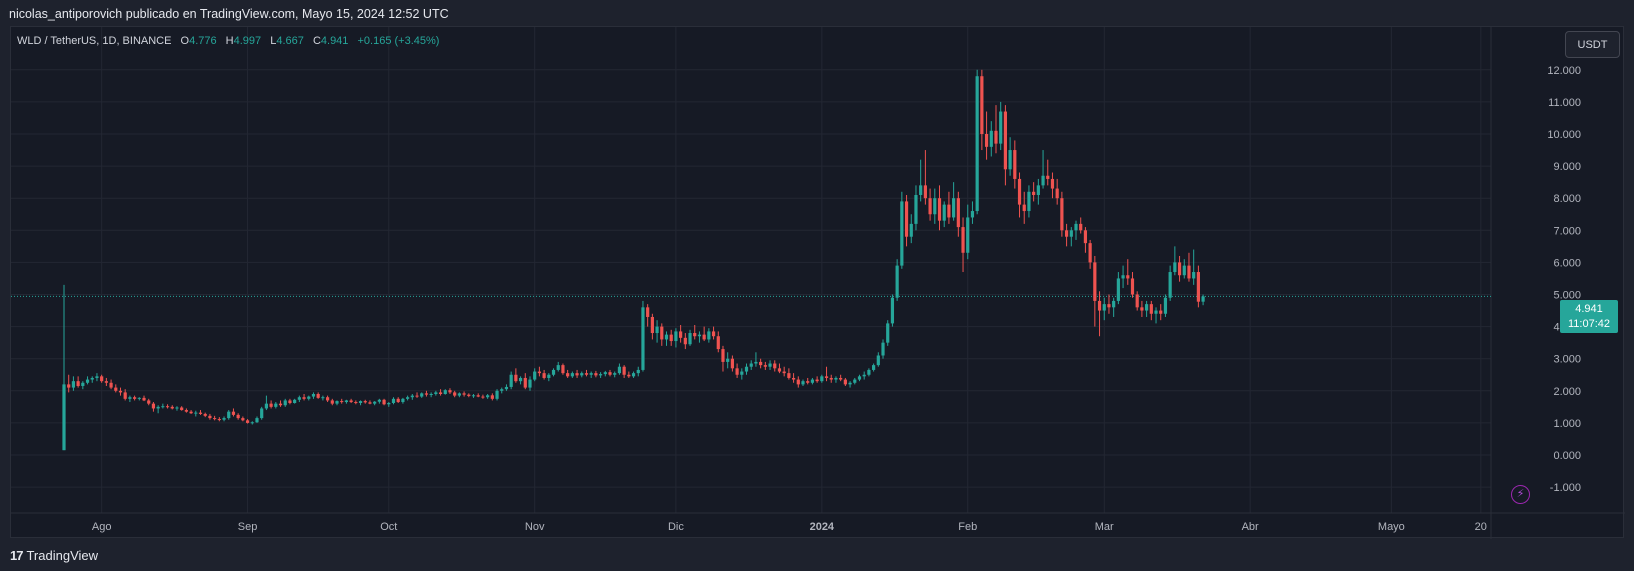 The image size is (1634, 571). I want to click on tradingview-logo: 17 TradingView, so click(54, 555).